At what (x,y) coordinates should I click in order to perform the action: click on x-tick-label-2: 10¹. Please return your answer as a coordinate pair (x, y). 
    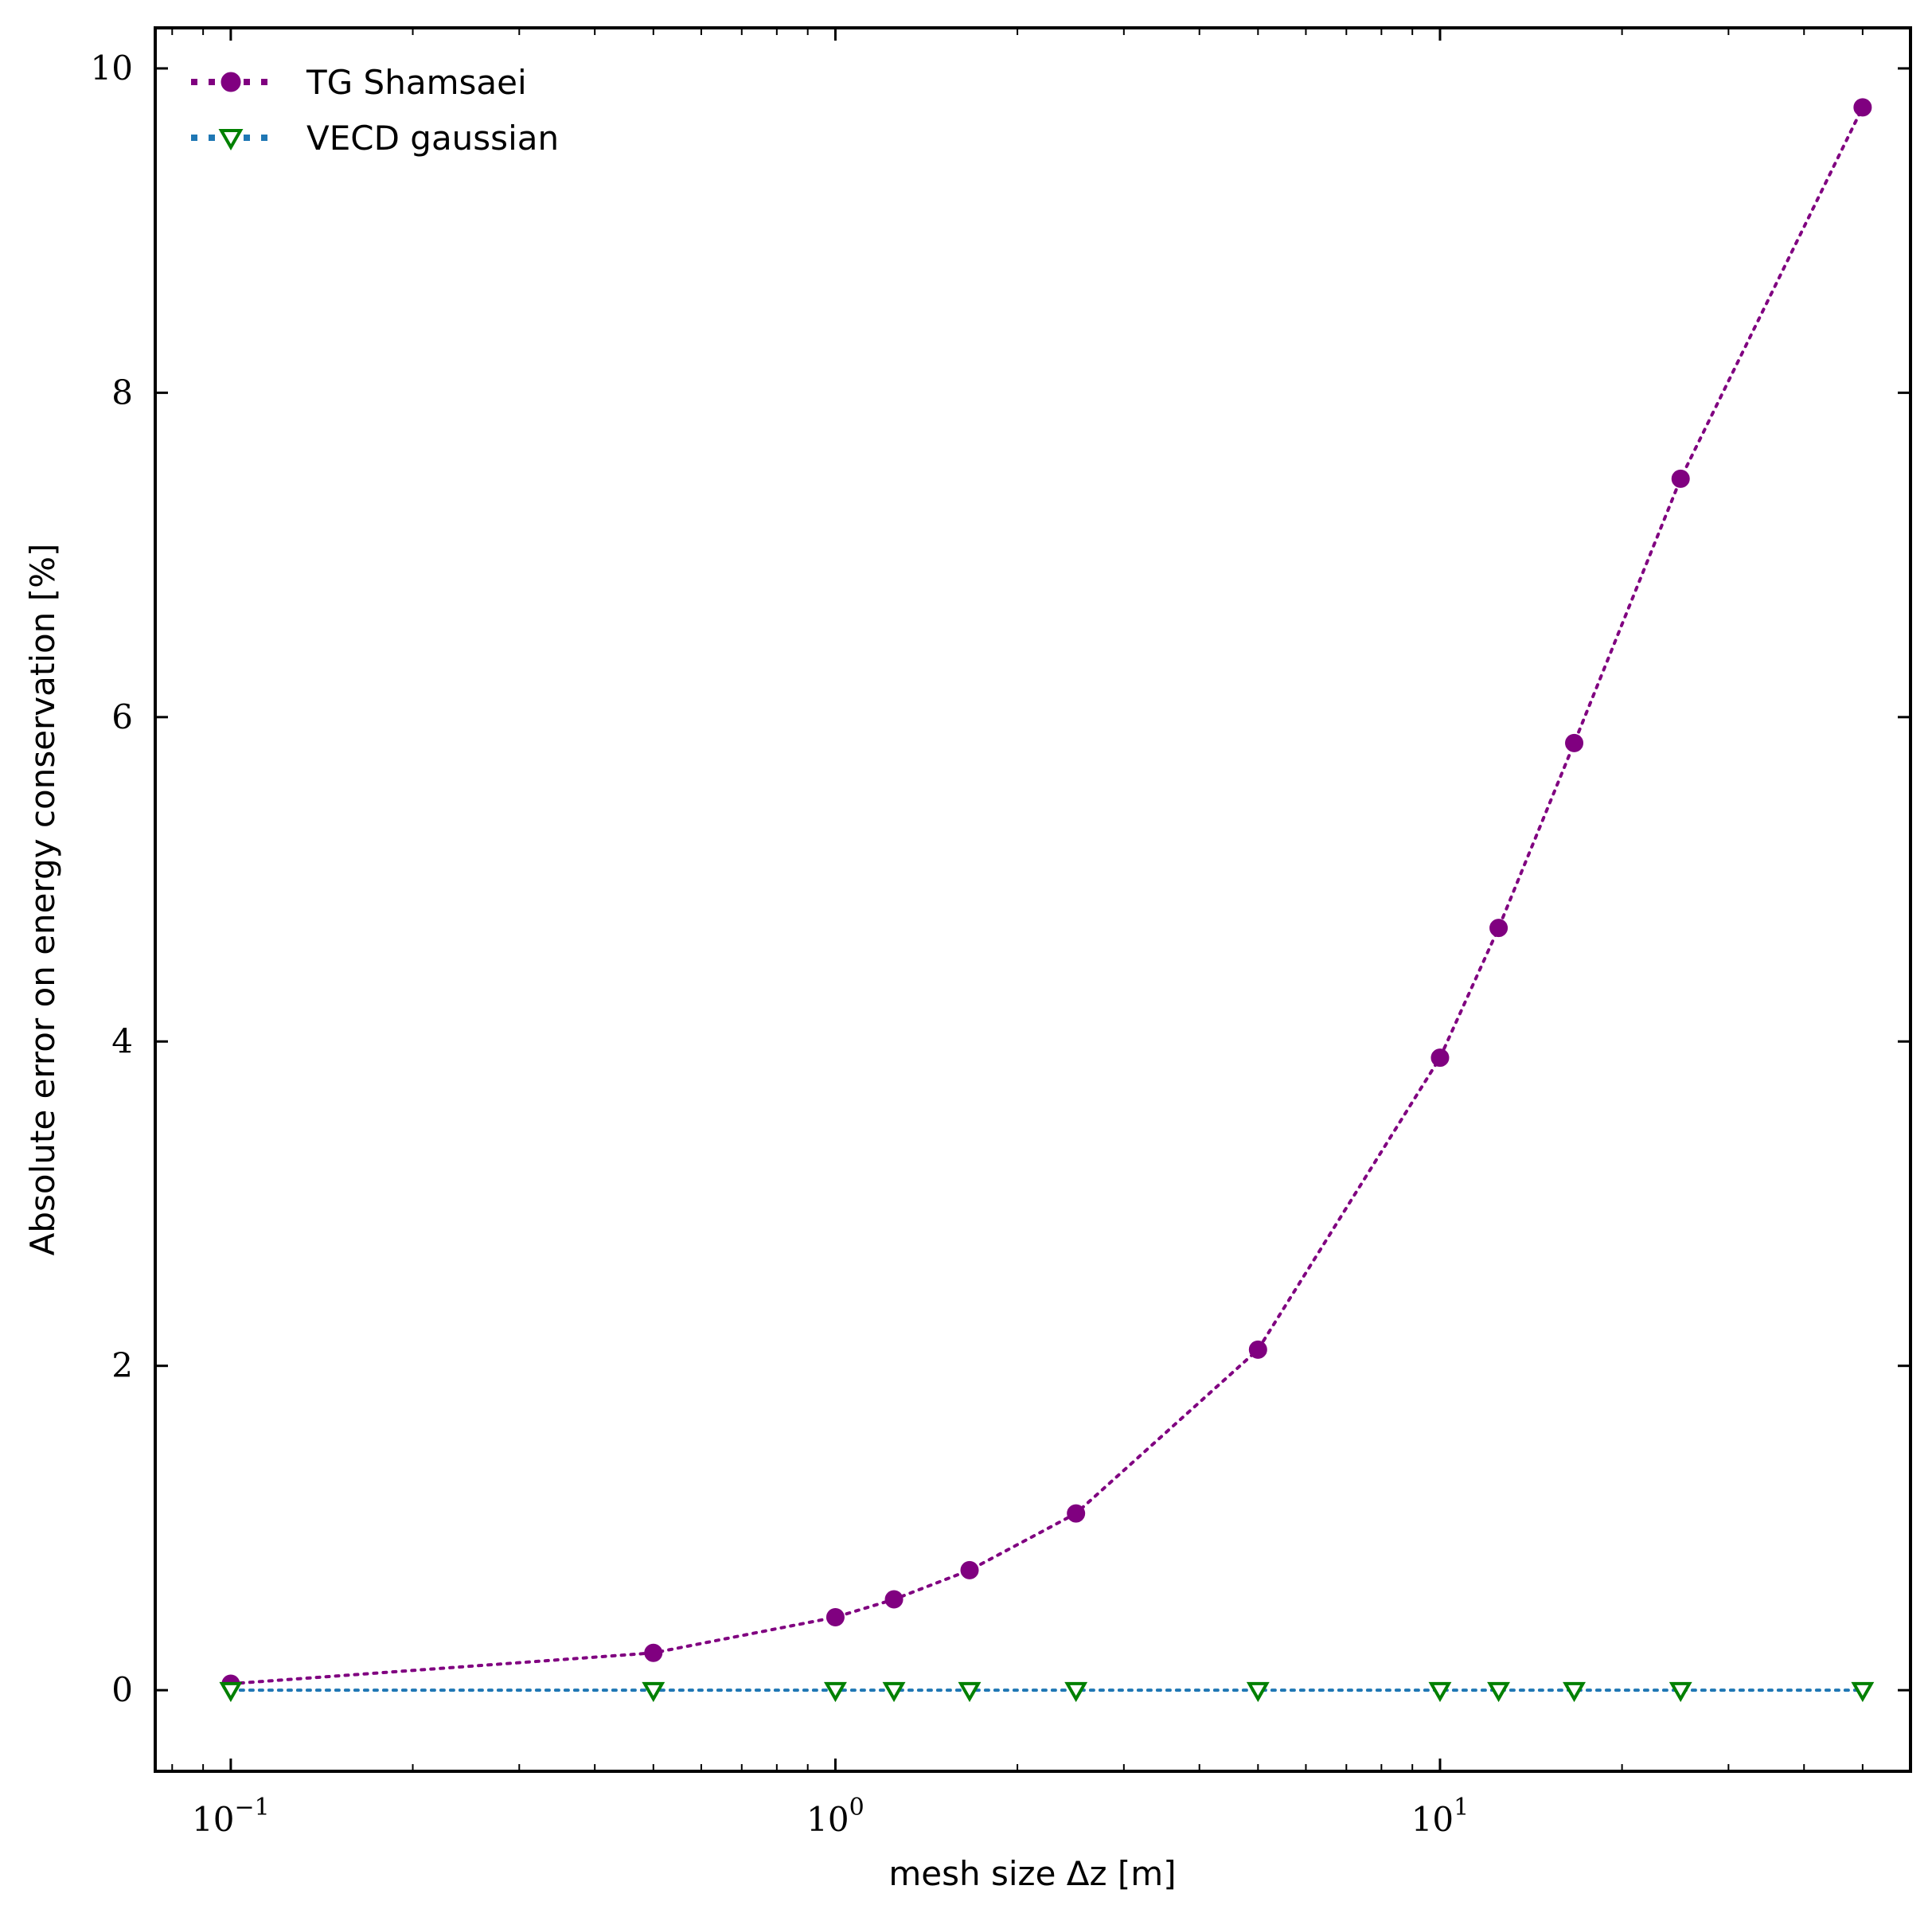
    Looking at the image, I should click on (1440, 1817).